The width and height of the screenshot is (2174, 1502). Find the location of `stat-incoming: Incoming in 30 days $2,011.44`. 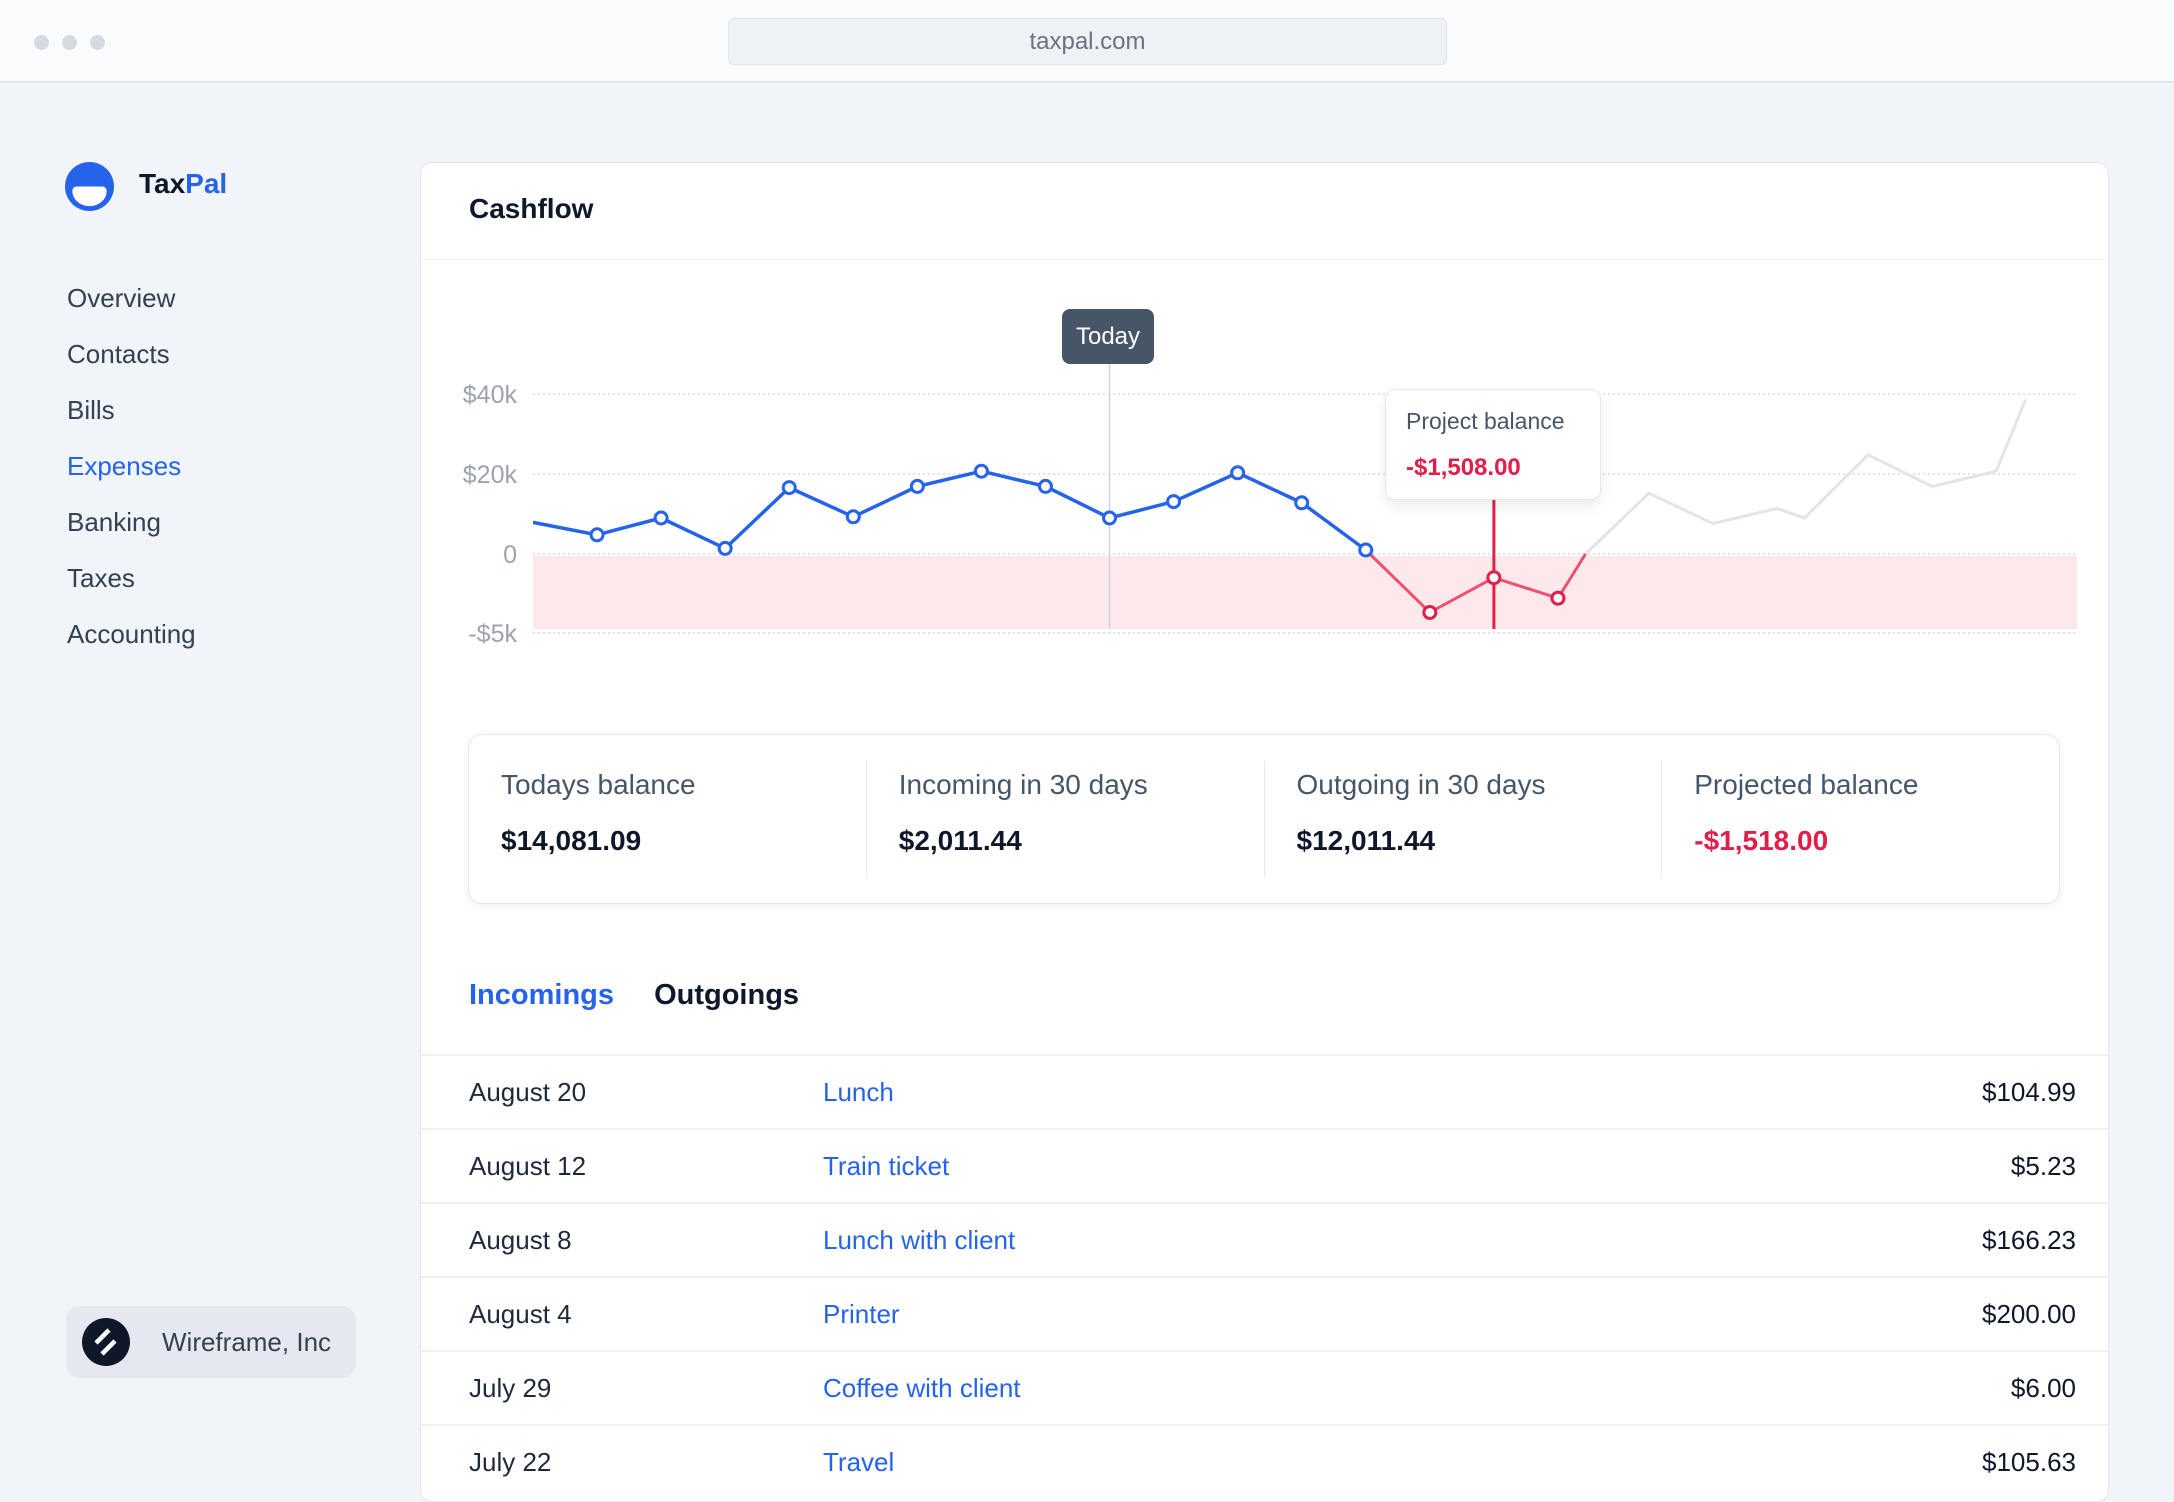

stat-incoming: Incoming in 30 days $2,011.44 is located at coordinates (1066, 819).